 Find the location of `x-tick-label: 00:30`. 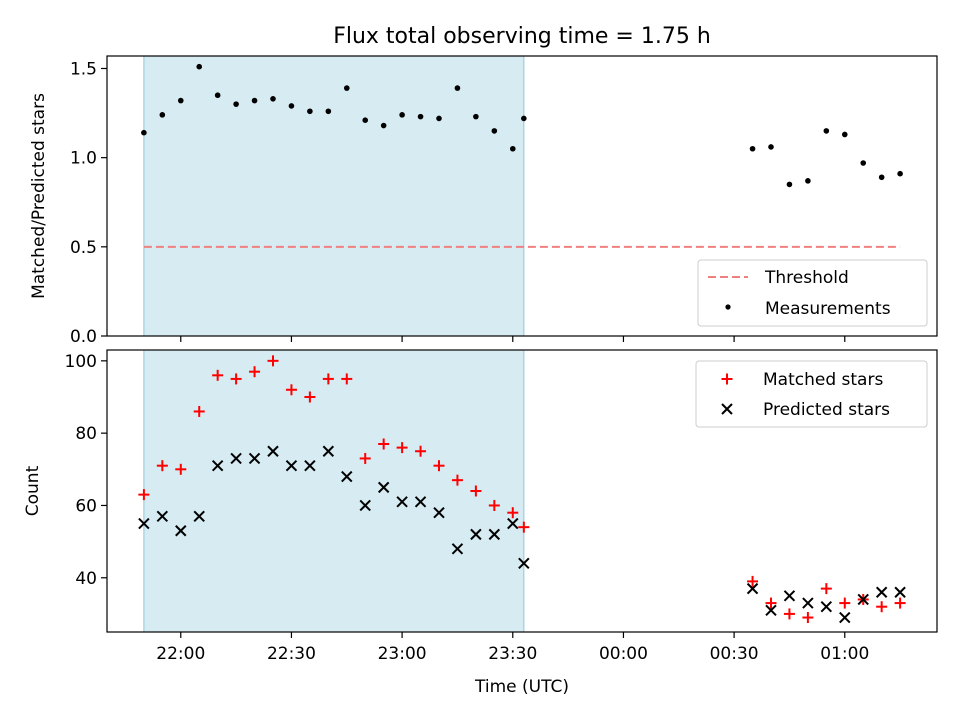

x-tick-label: 00:30 is located at coordinates (734, 654).